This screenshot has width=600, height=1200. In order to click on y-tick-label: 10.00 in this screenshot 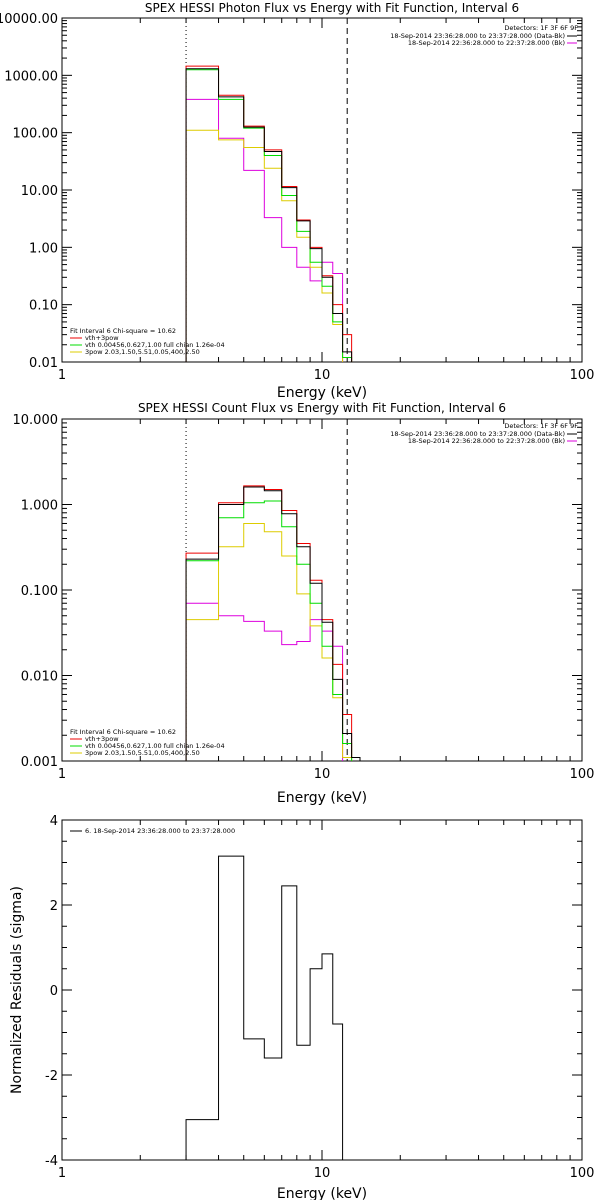, I will do `click(39, 191)`.